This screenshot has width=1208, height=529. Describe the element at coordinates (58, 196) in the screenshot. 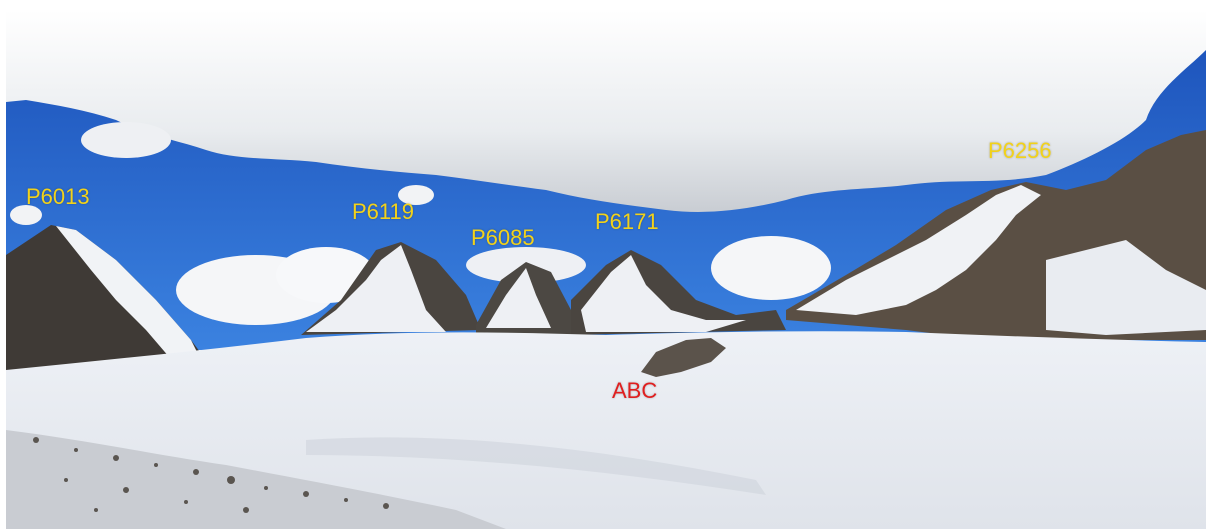

I see `peak-label-p6013: P6013` at that location.